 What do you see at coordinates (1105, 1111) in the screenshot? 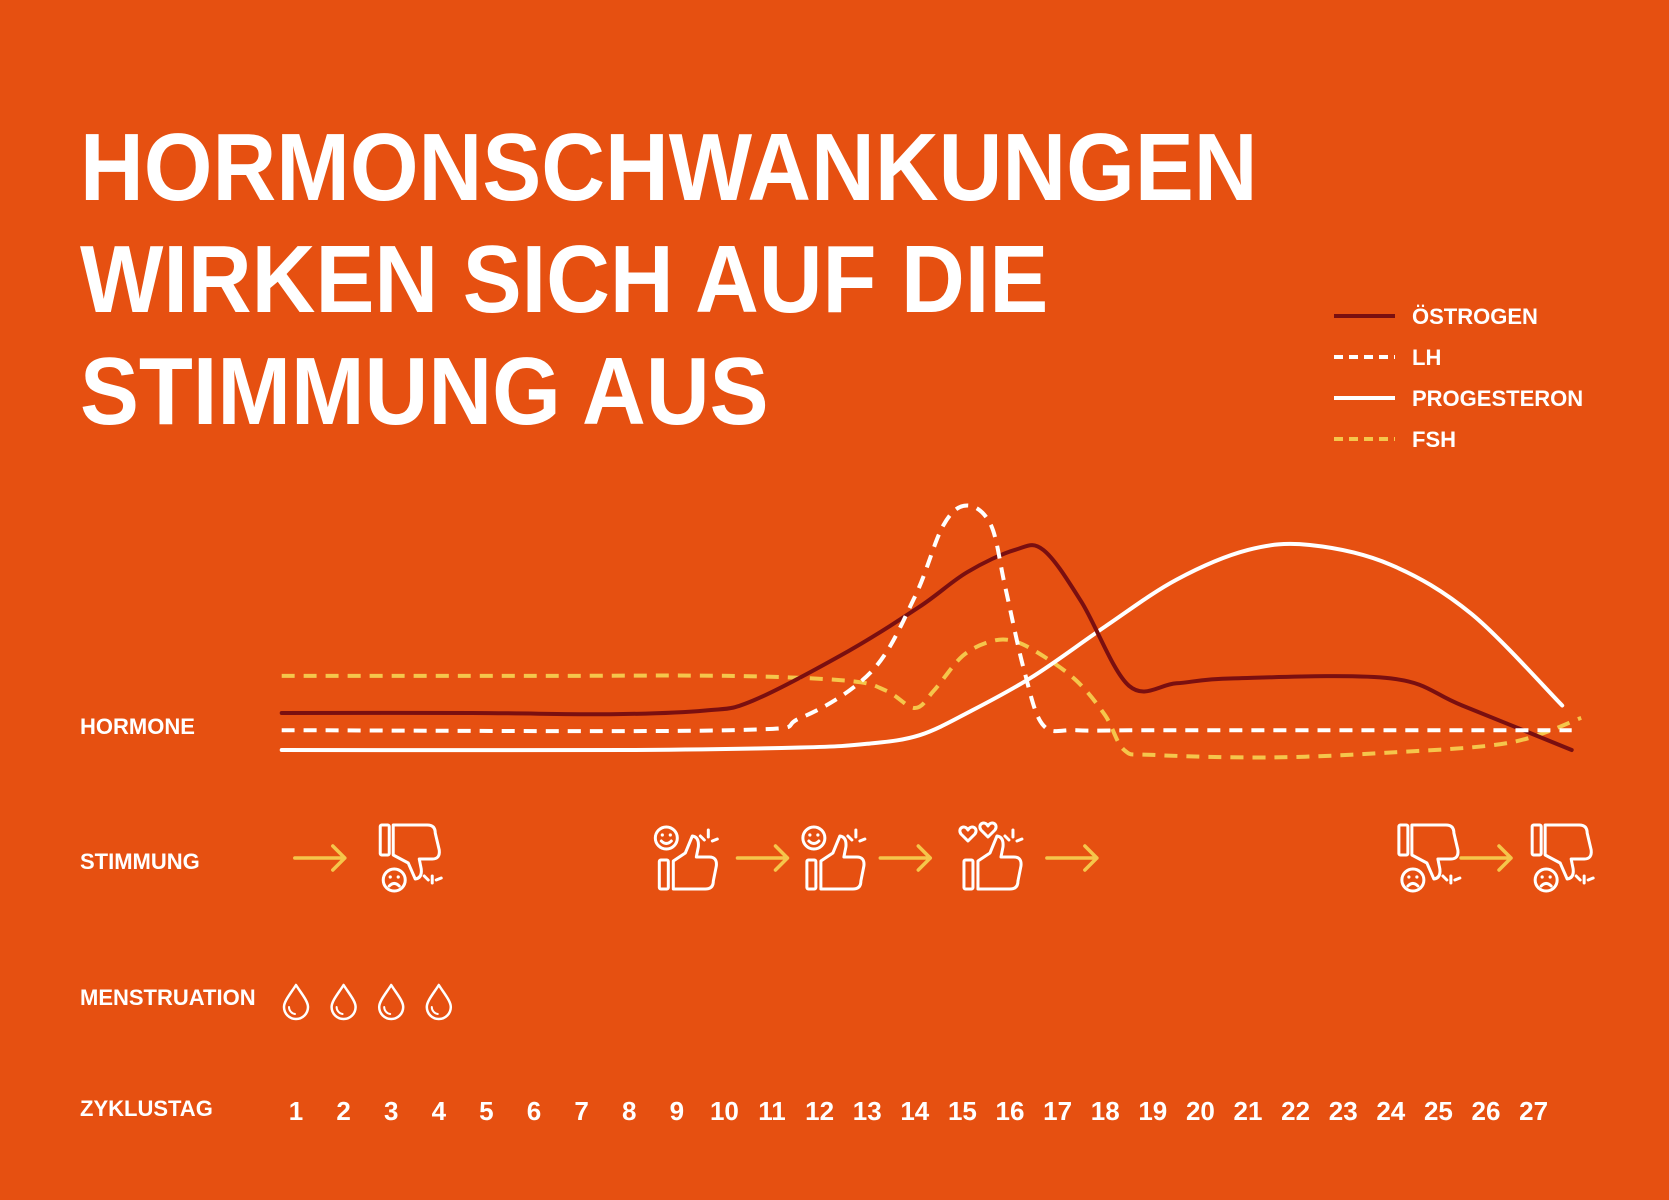
I see `tick-label-day-18: 18` at bounding box center [1105, 1111].